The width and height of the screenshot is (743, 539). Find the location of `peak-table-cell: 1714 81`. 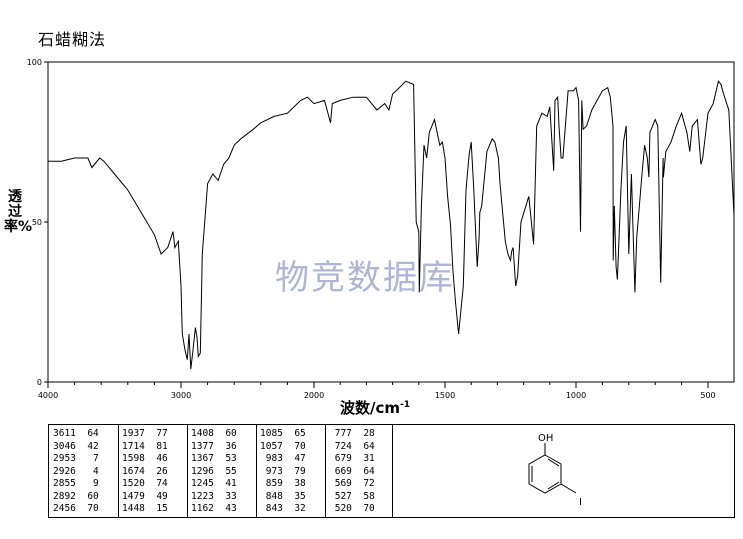

peak-table-cell: 1714 81 is located at coordinates (145, 446).